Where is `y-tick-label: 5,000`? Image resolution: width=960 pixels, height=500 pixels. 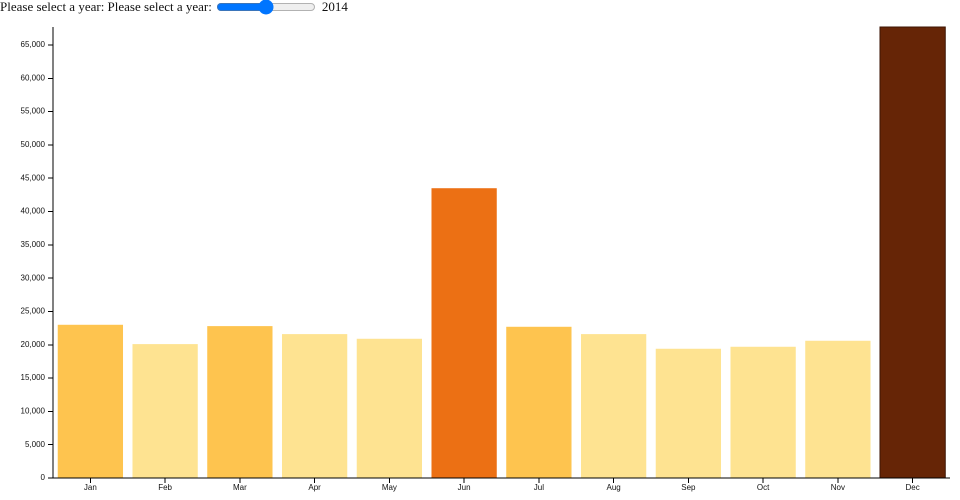
y-tick-label: 5,000 is located at coordinates (35, 444).